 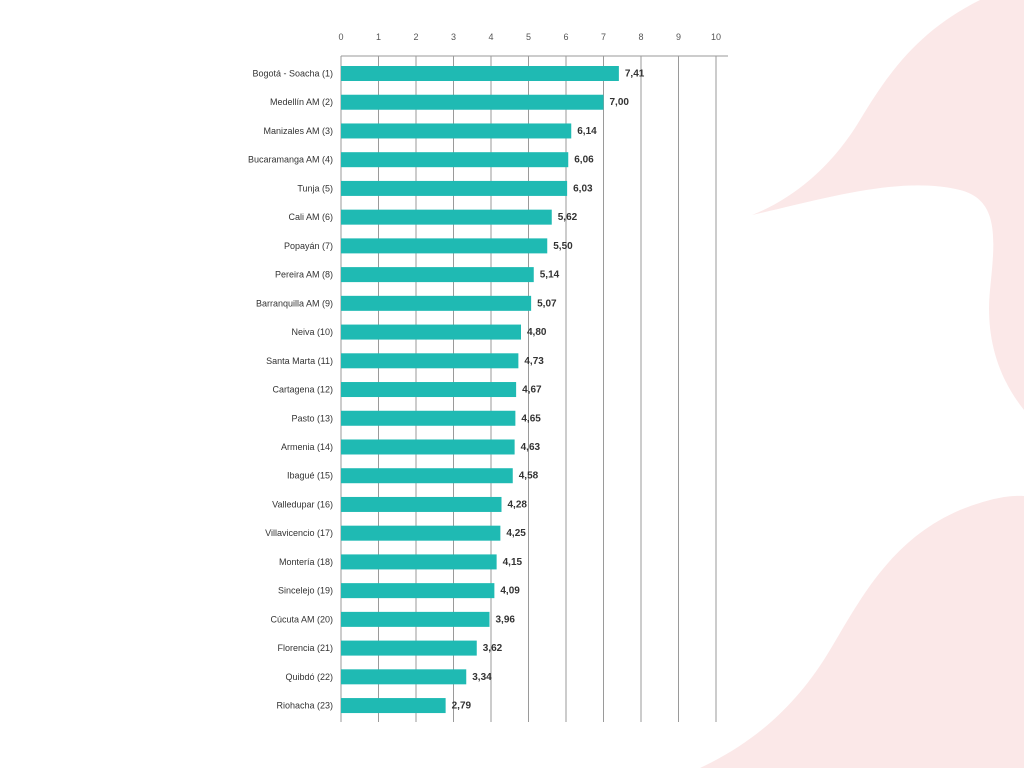 I want to click on category-label: Pasto (13), so click(x=312, y=418).